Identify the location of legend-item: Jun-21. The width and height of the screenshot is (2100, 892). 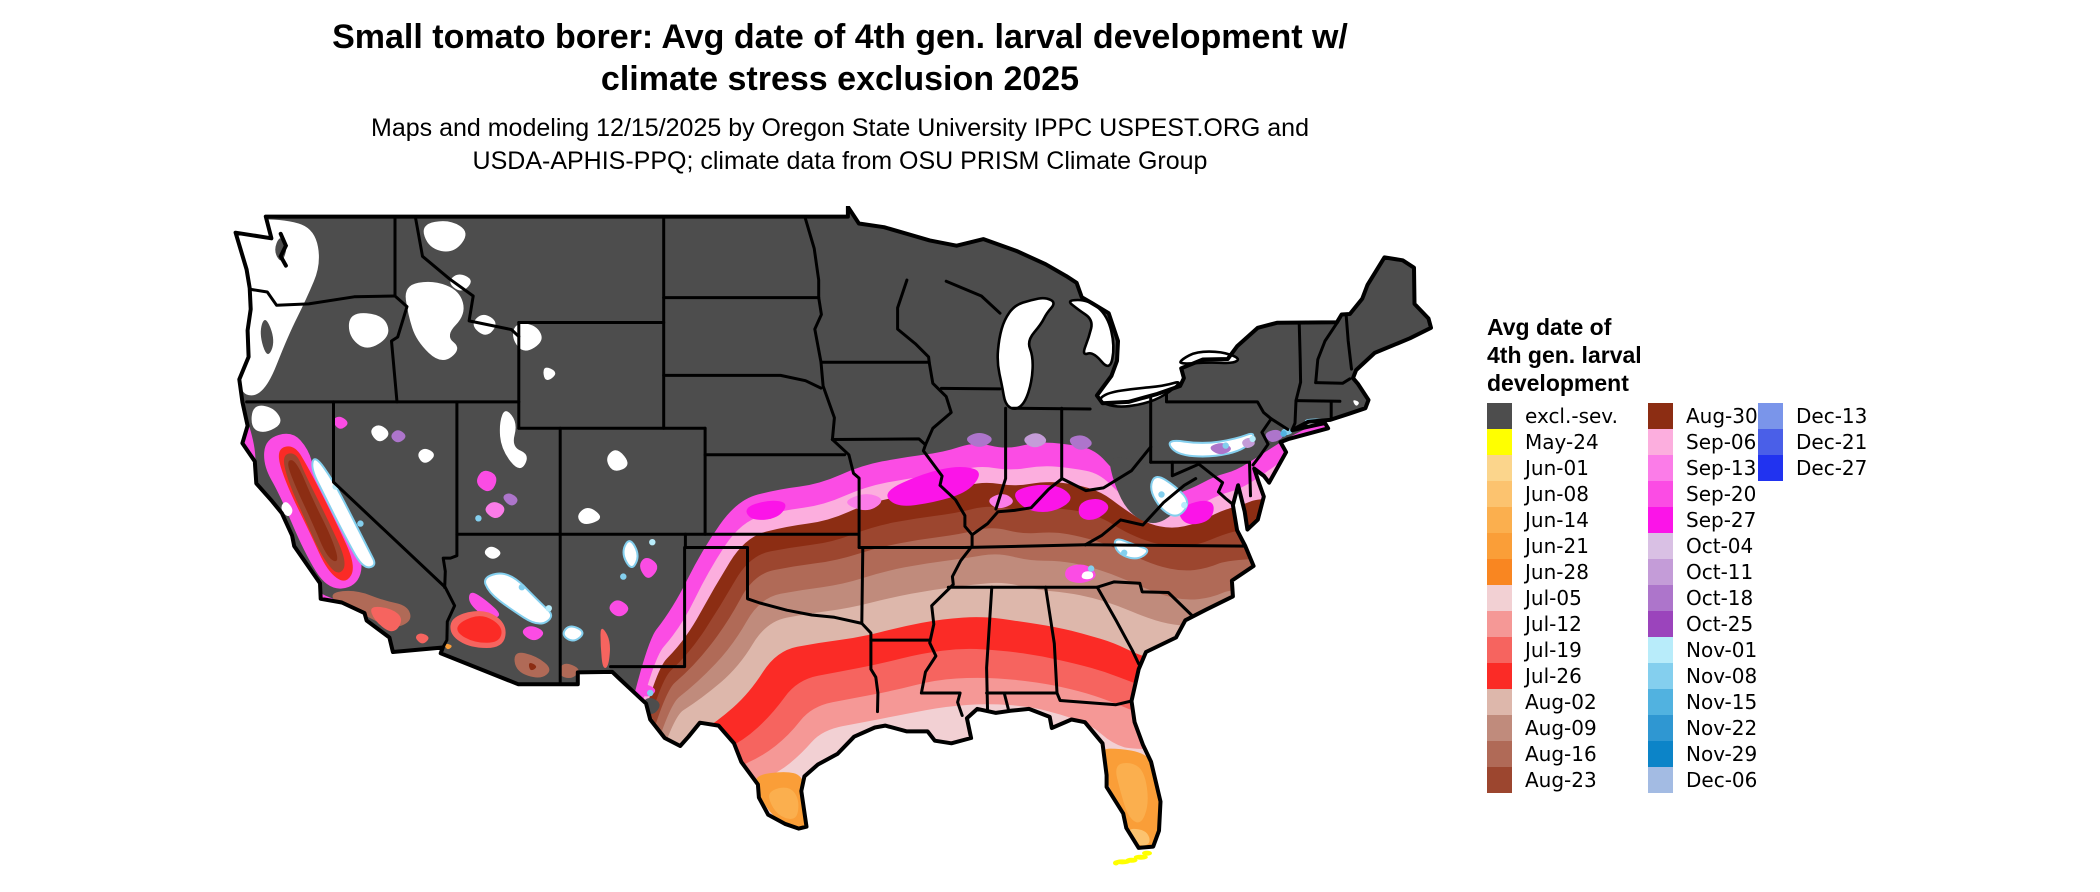
(1552, 546).